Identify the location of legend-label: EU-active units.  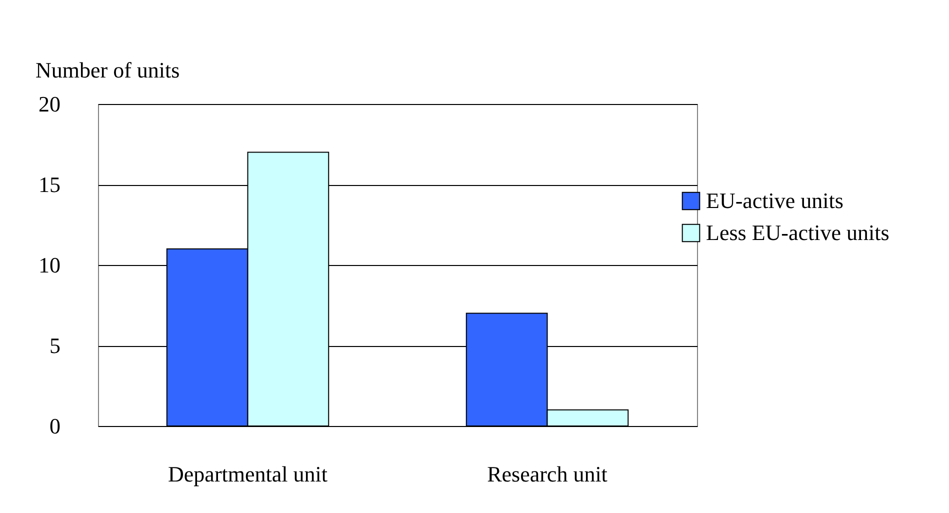
(775, 200).